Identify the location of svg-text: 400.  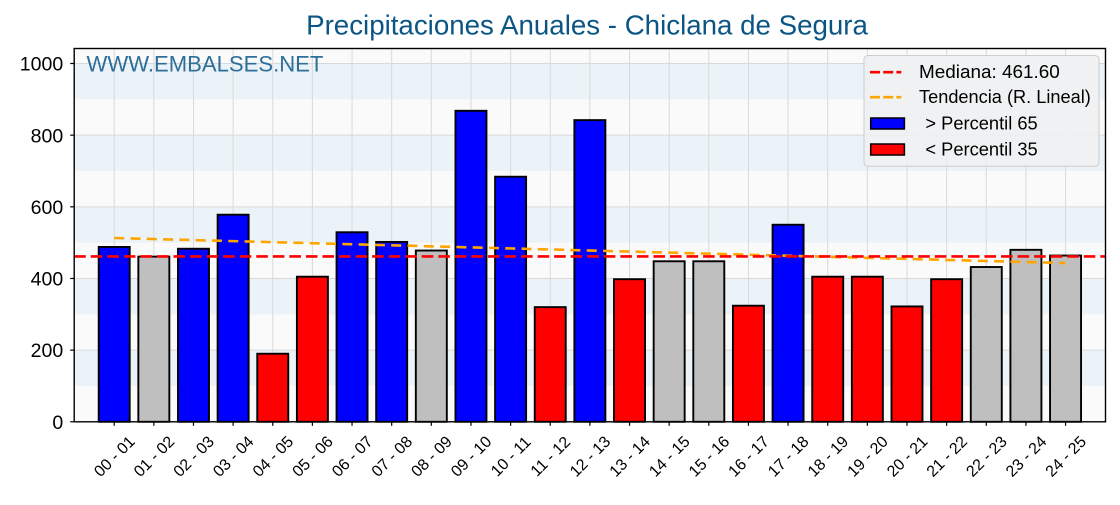
(47, 280).